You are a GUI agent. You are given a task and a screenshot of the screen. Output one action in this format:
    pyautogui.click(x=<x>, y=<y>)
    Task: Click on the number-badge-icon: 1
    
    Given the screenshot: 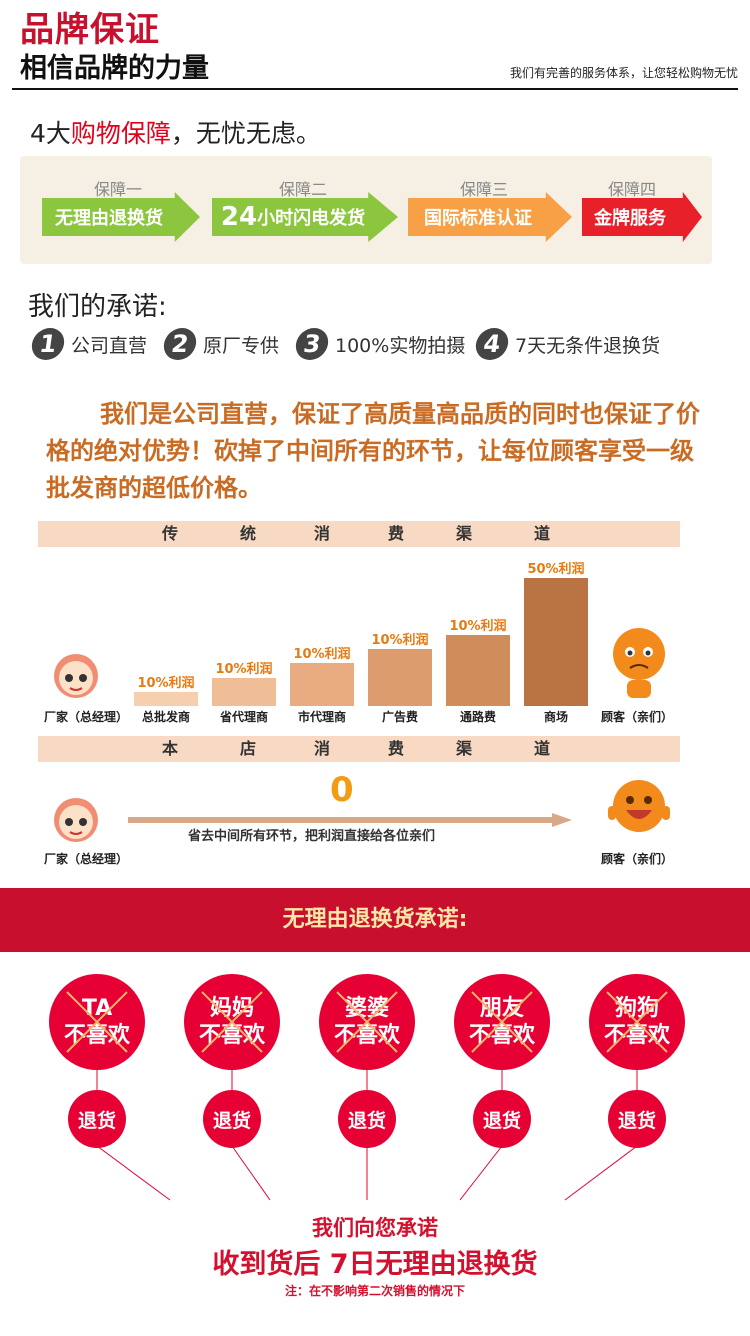 What is the action you would take?
    pyautogui.click(x=48, y=344)
    